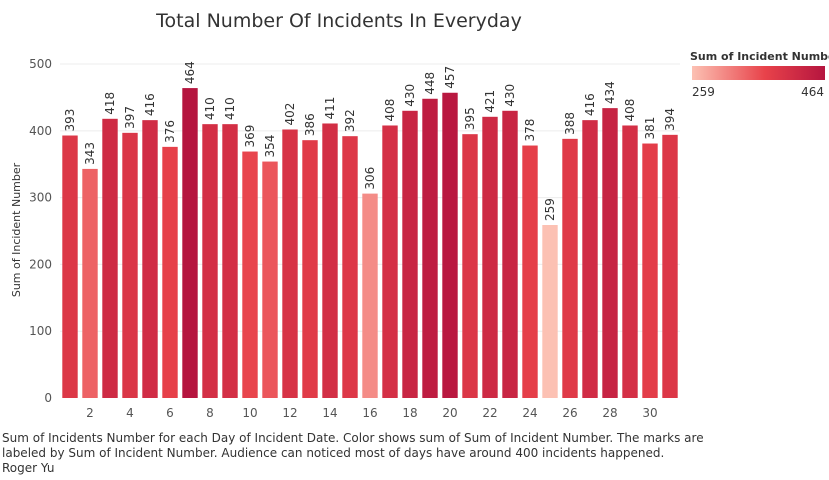  I want to click on x-tick-label: 14, so click(329, 413).